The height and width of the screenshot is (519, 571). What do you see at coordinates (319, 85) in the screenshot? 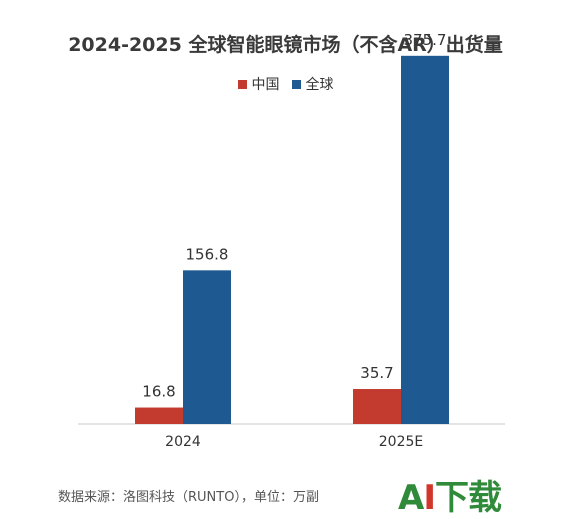
I see `legend-label-global: 全球` at bounding box center [319, 85].